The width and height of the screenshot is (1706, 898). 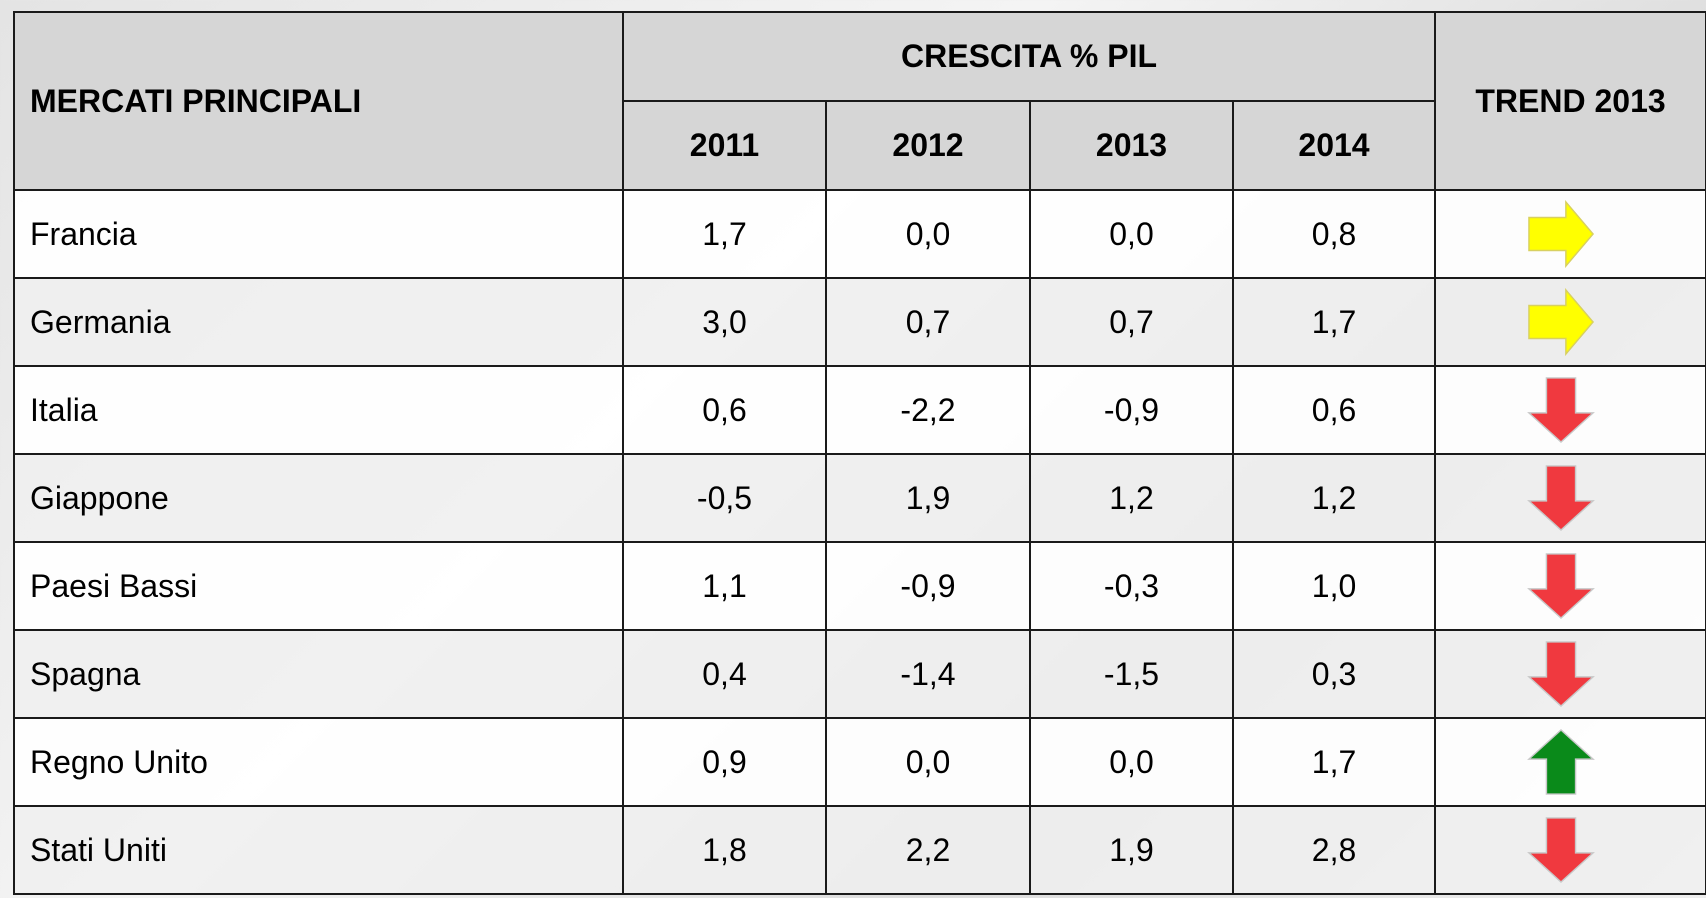 I want to click on market-cell: Paesi Bassi, so click(x=318, y=586).